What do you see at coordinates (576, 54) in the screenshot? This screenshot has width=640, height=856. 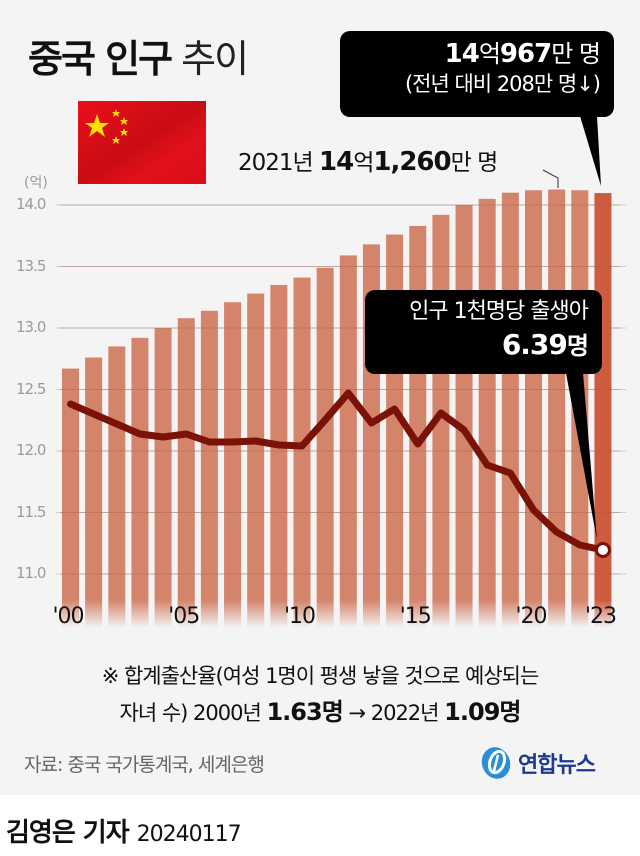 I see `callout-unit2: 만 명` at bounding box center [576, 54].